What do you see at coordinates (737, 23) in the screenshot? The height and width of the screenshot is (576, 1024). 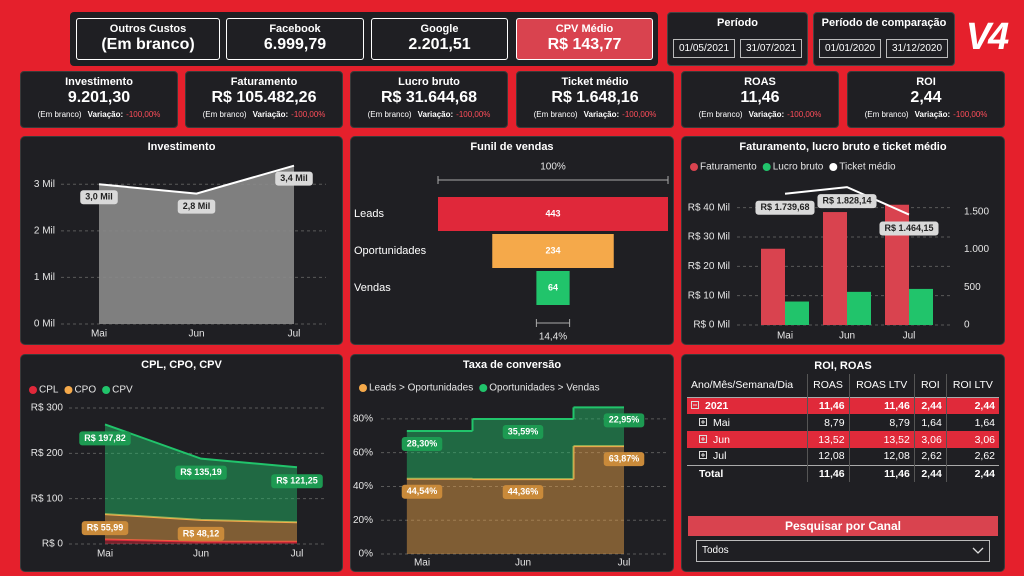 I see `period-title: Período` at bounding box center [737, 23].